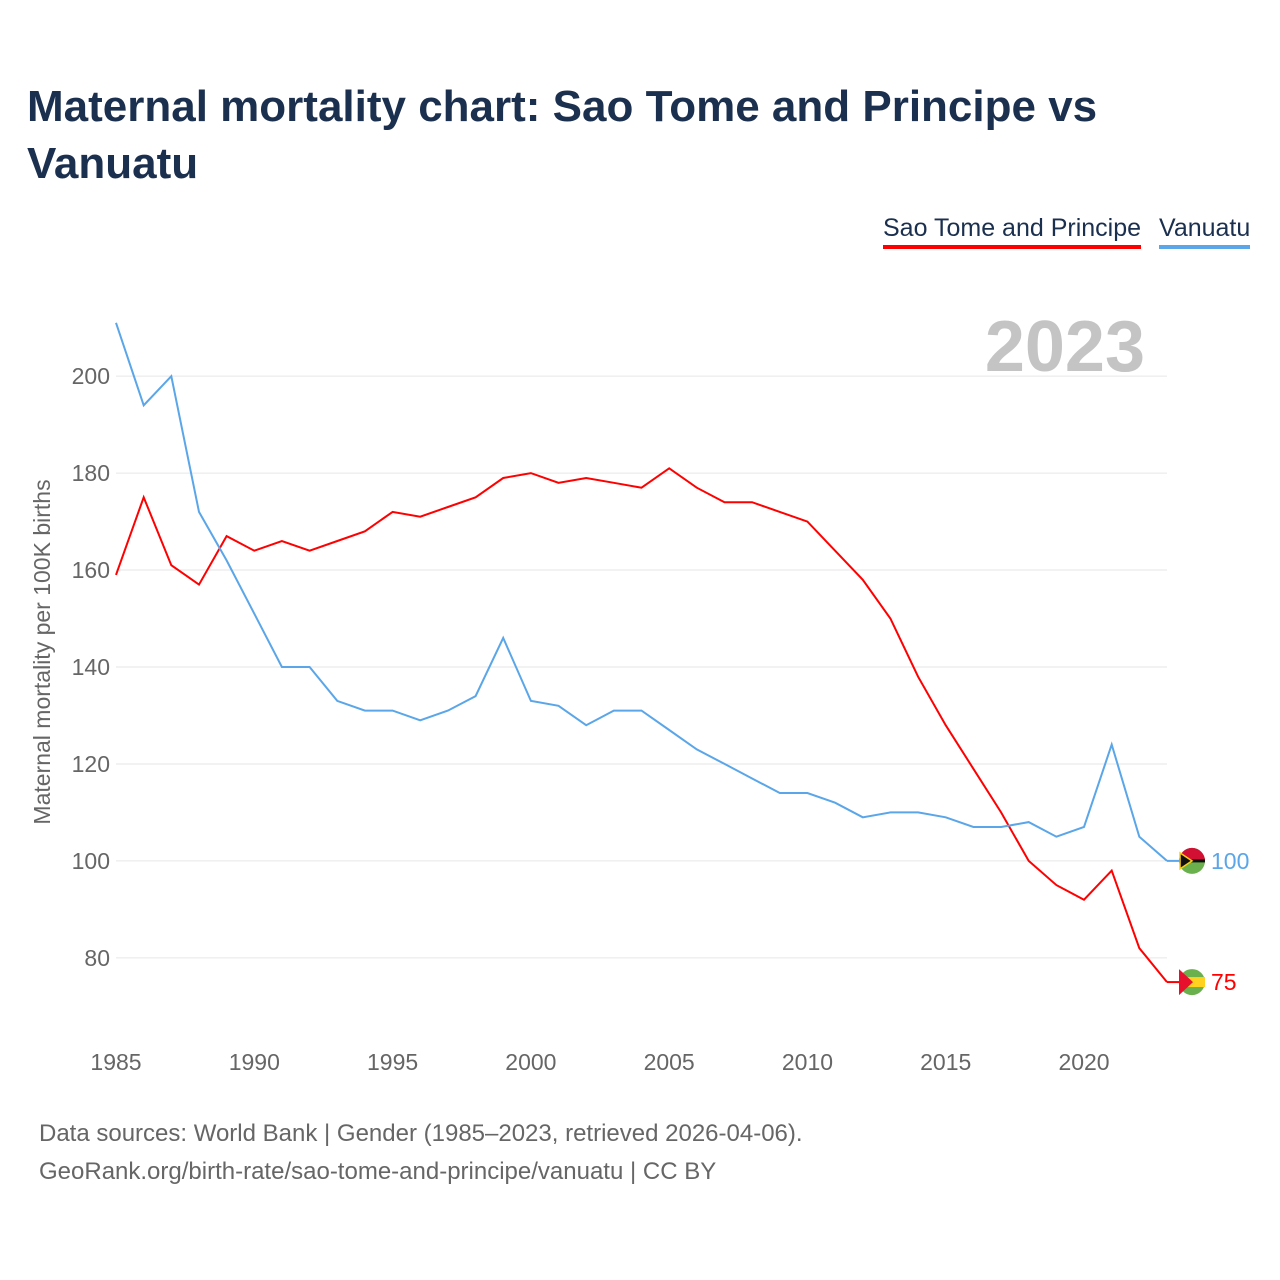  I want to click on x-tick-label: 1995, so click(392, 1062).